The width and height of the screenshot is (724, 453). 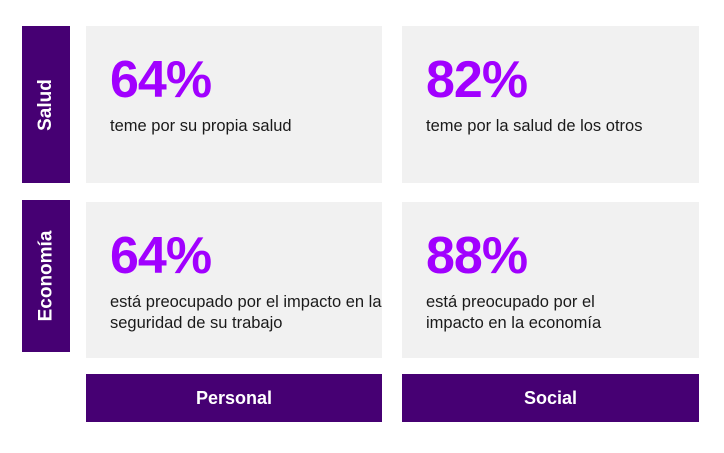 I want to click on card-salud-social: 82% teme por la salud de los otros, so click(x=550, y=104).